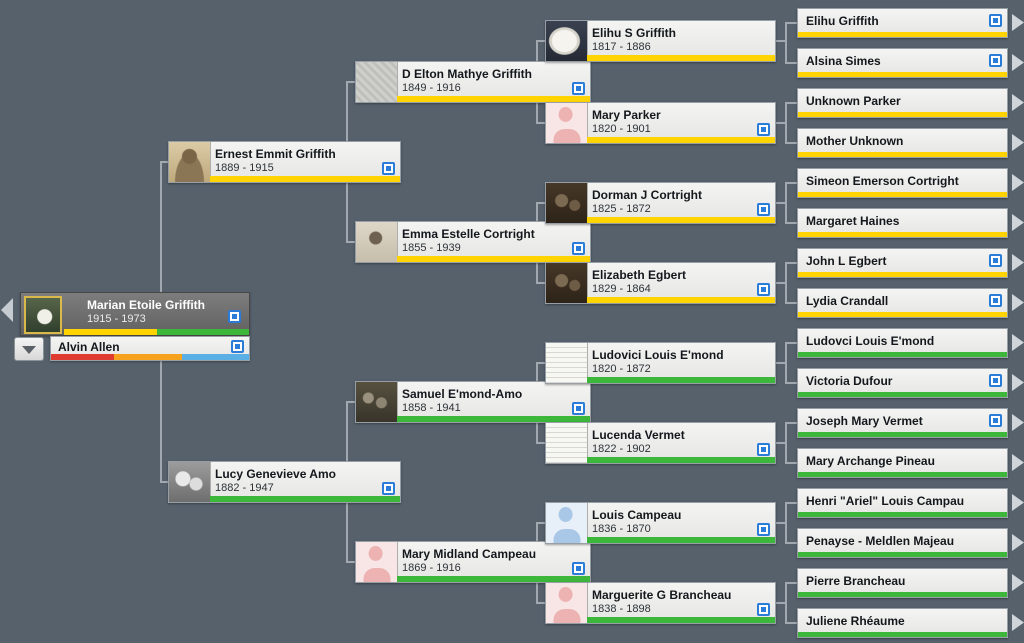  I want to click on person-name: Marian Etoile Griffith, so click(146, 305).